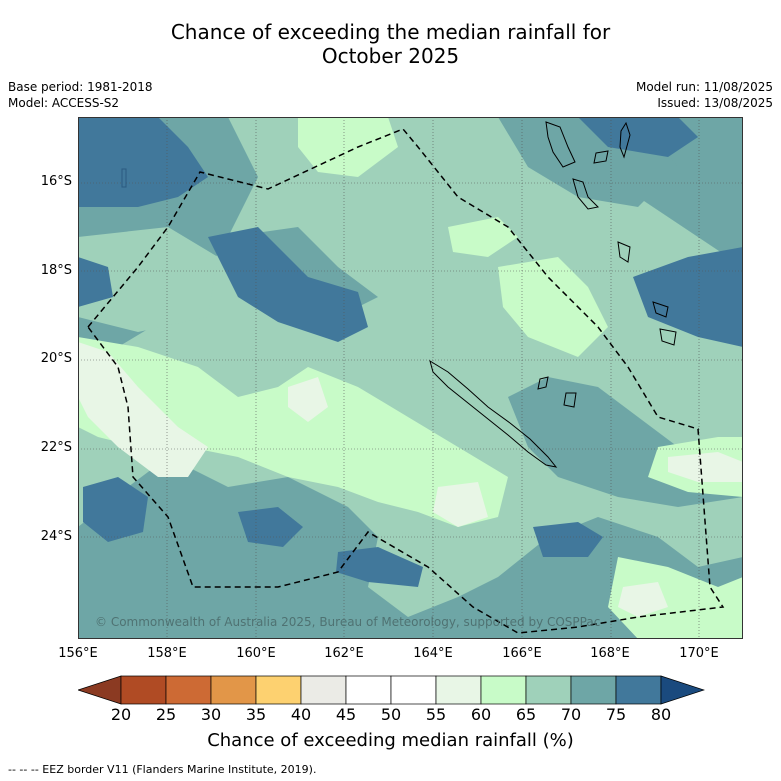  I want to click on colorbar-label: Chance of exceeding median rainfall (%), so click(390, 740).